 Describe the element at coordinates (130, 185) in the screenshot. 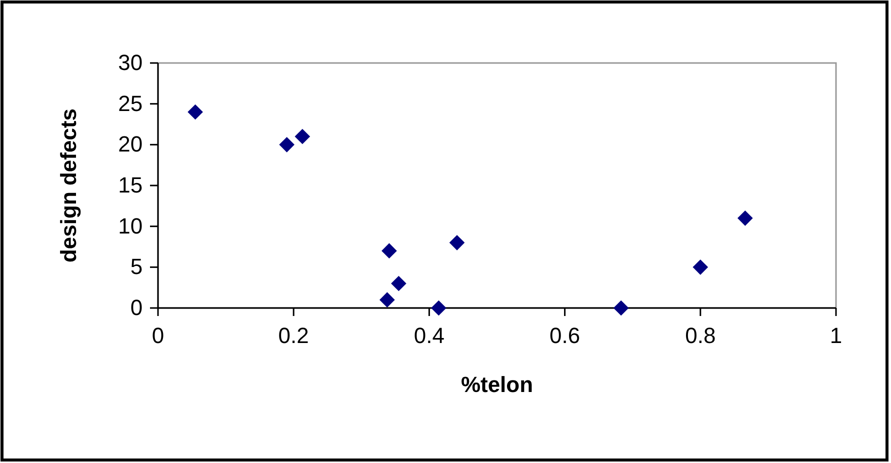

I see `y-tick-label: 15` at that location.